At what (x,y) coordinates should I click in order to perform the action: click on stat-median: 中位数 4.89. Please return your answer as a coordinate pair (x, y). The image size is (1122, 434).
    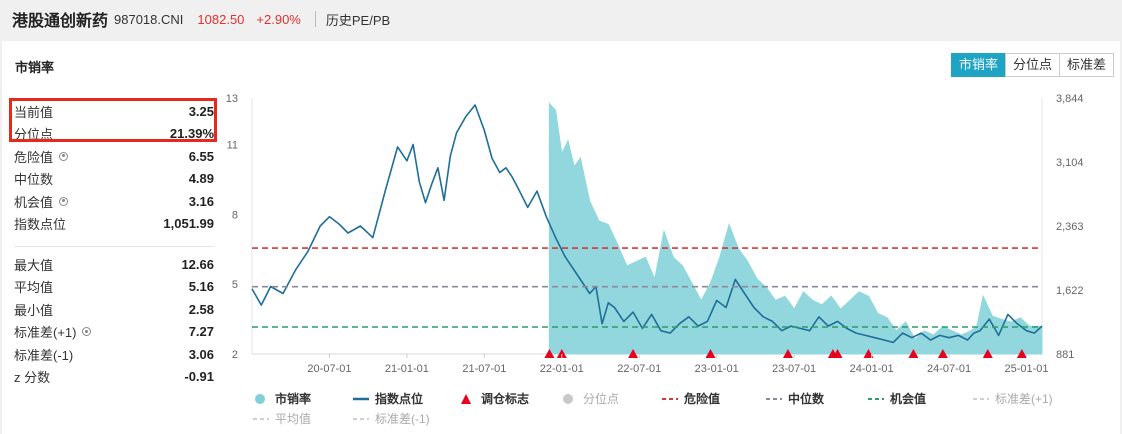
    Looking at the image, I should click on (114, 179).